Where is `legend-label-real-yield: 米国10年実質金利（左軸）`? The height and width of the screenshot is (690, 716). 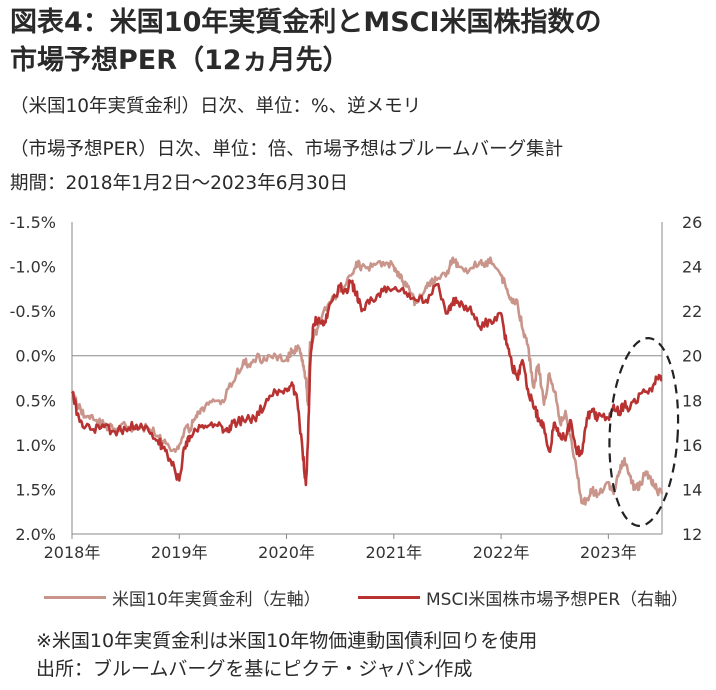
legend-label-real-yield: 米国10年実質金利（左軸） is located at coordinates (216, 600).